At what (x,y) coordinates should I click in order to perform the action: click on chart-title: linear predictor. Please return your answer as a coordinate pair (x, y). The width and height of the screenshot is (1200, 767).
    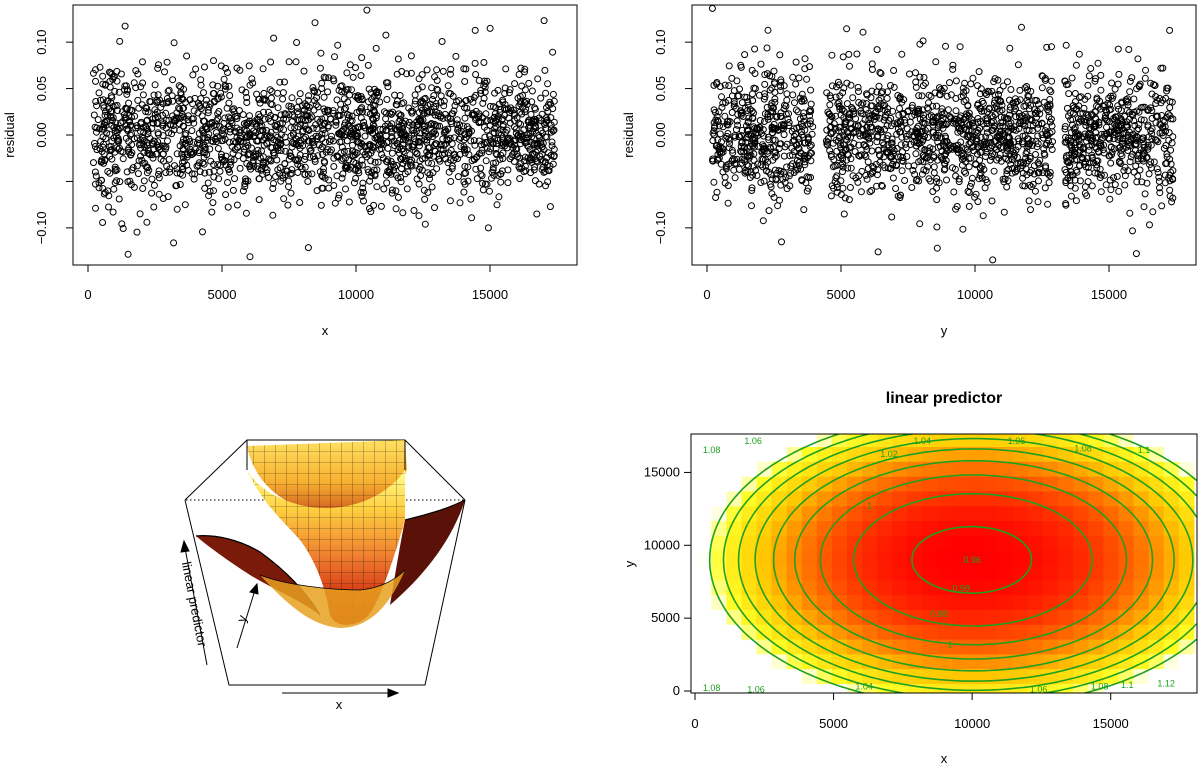
    Looking at the image, I should click on (944, 398).